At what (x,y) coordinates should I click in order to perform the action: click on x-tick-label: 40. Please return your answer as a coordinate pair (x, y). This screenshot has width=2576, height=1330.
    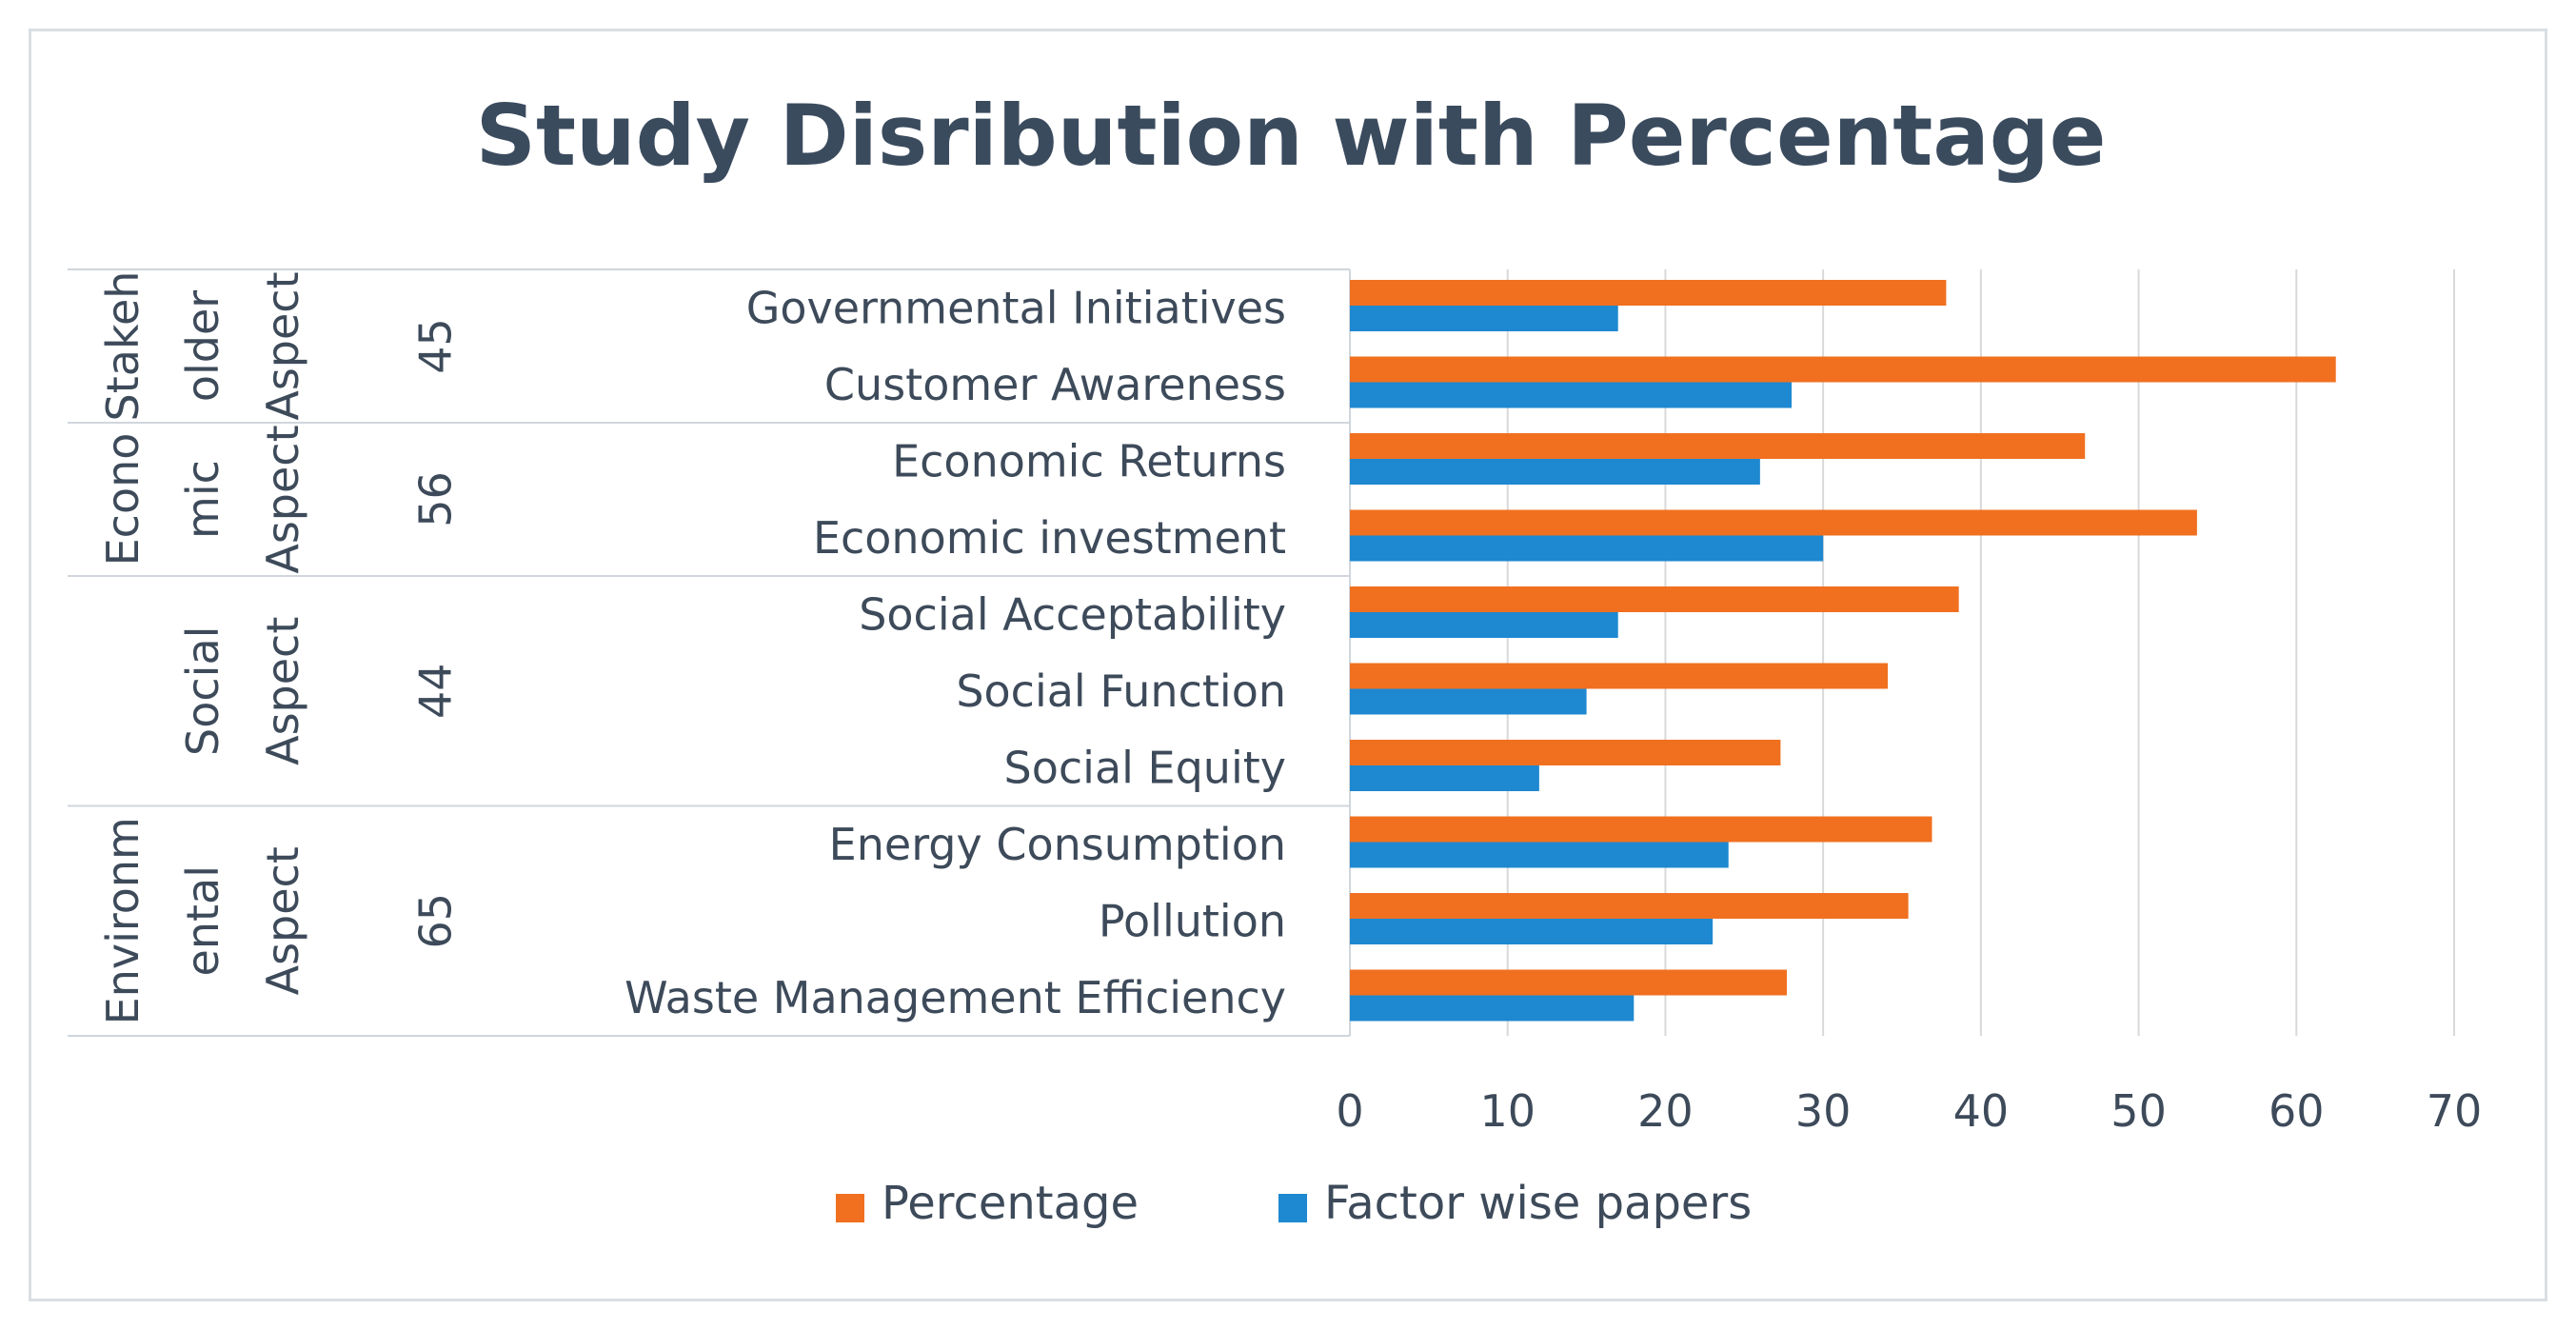
    Looking at the image, I should click on (1981, 1111).